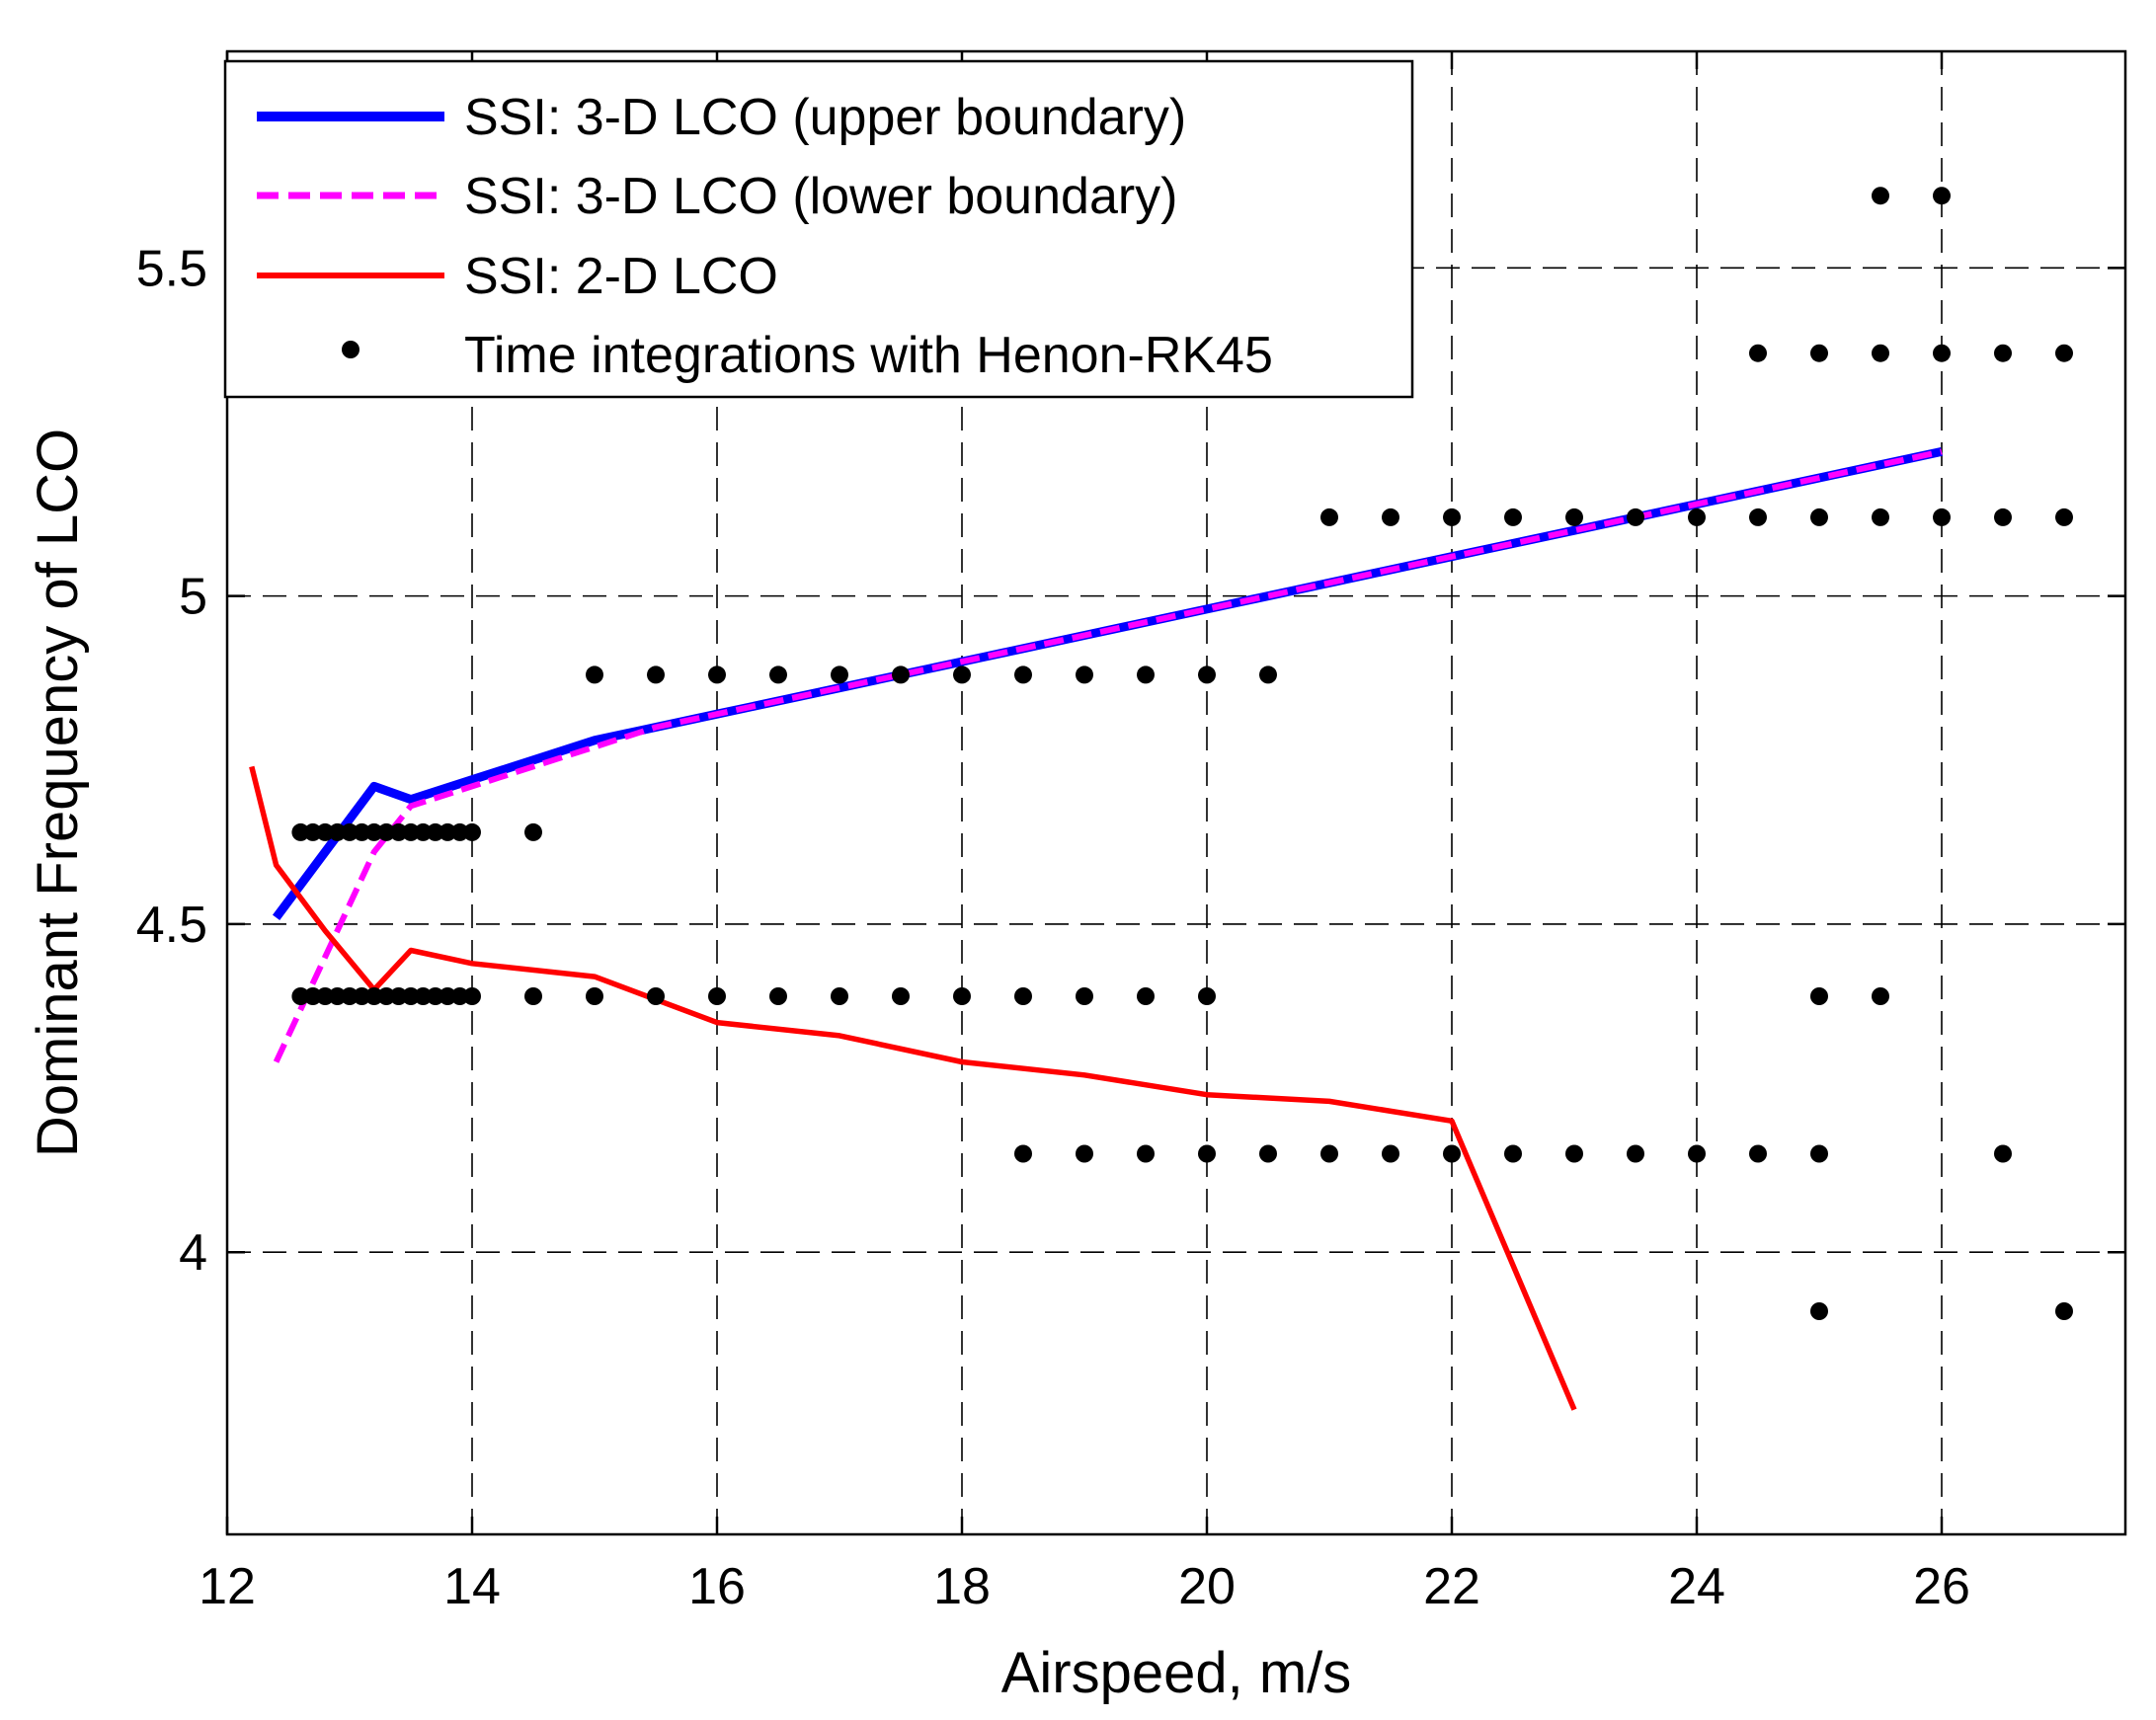 This screenshot has width=2156, height=1720. I want to click on x-tick-label: 24, so click(1696, 1586).